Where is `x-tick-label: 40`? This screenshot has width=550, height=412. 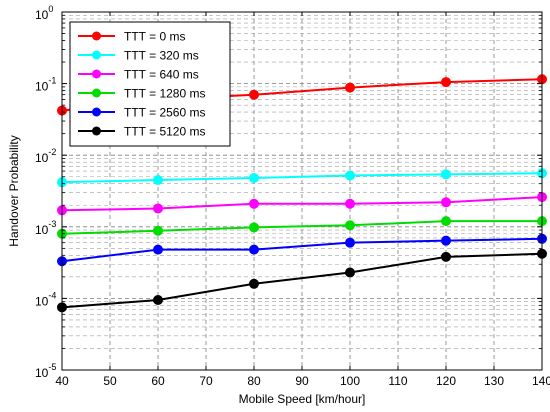
x-tick-label: 40 is located at coordinates (62, 381).